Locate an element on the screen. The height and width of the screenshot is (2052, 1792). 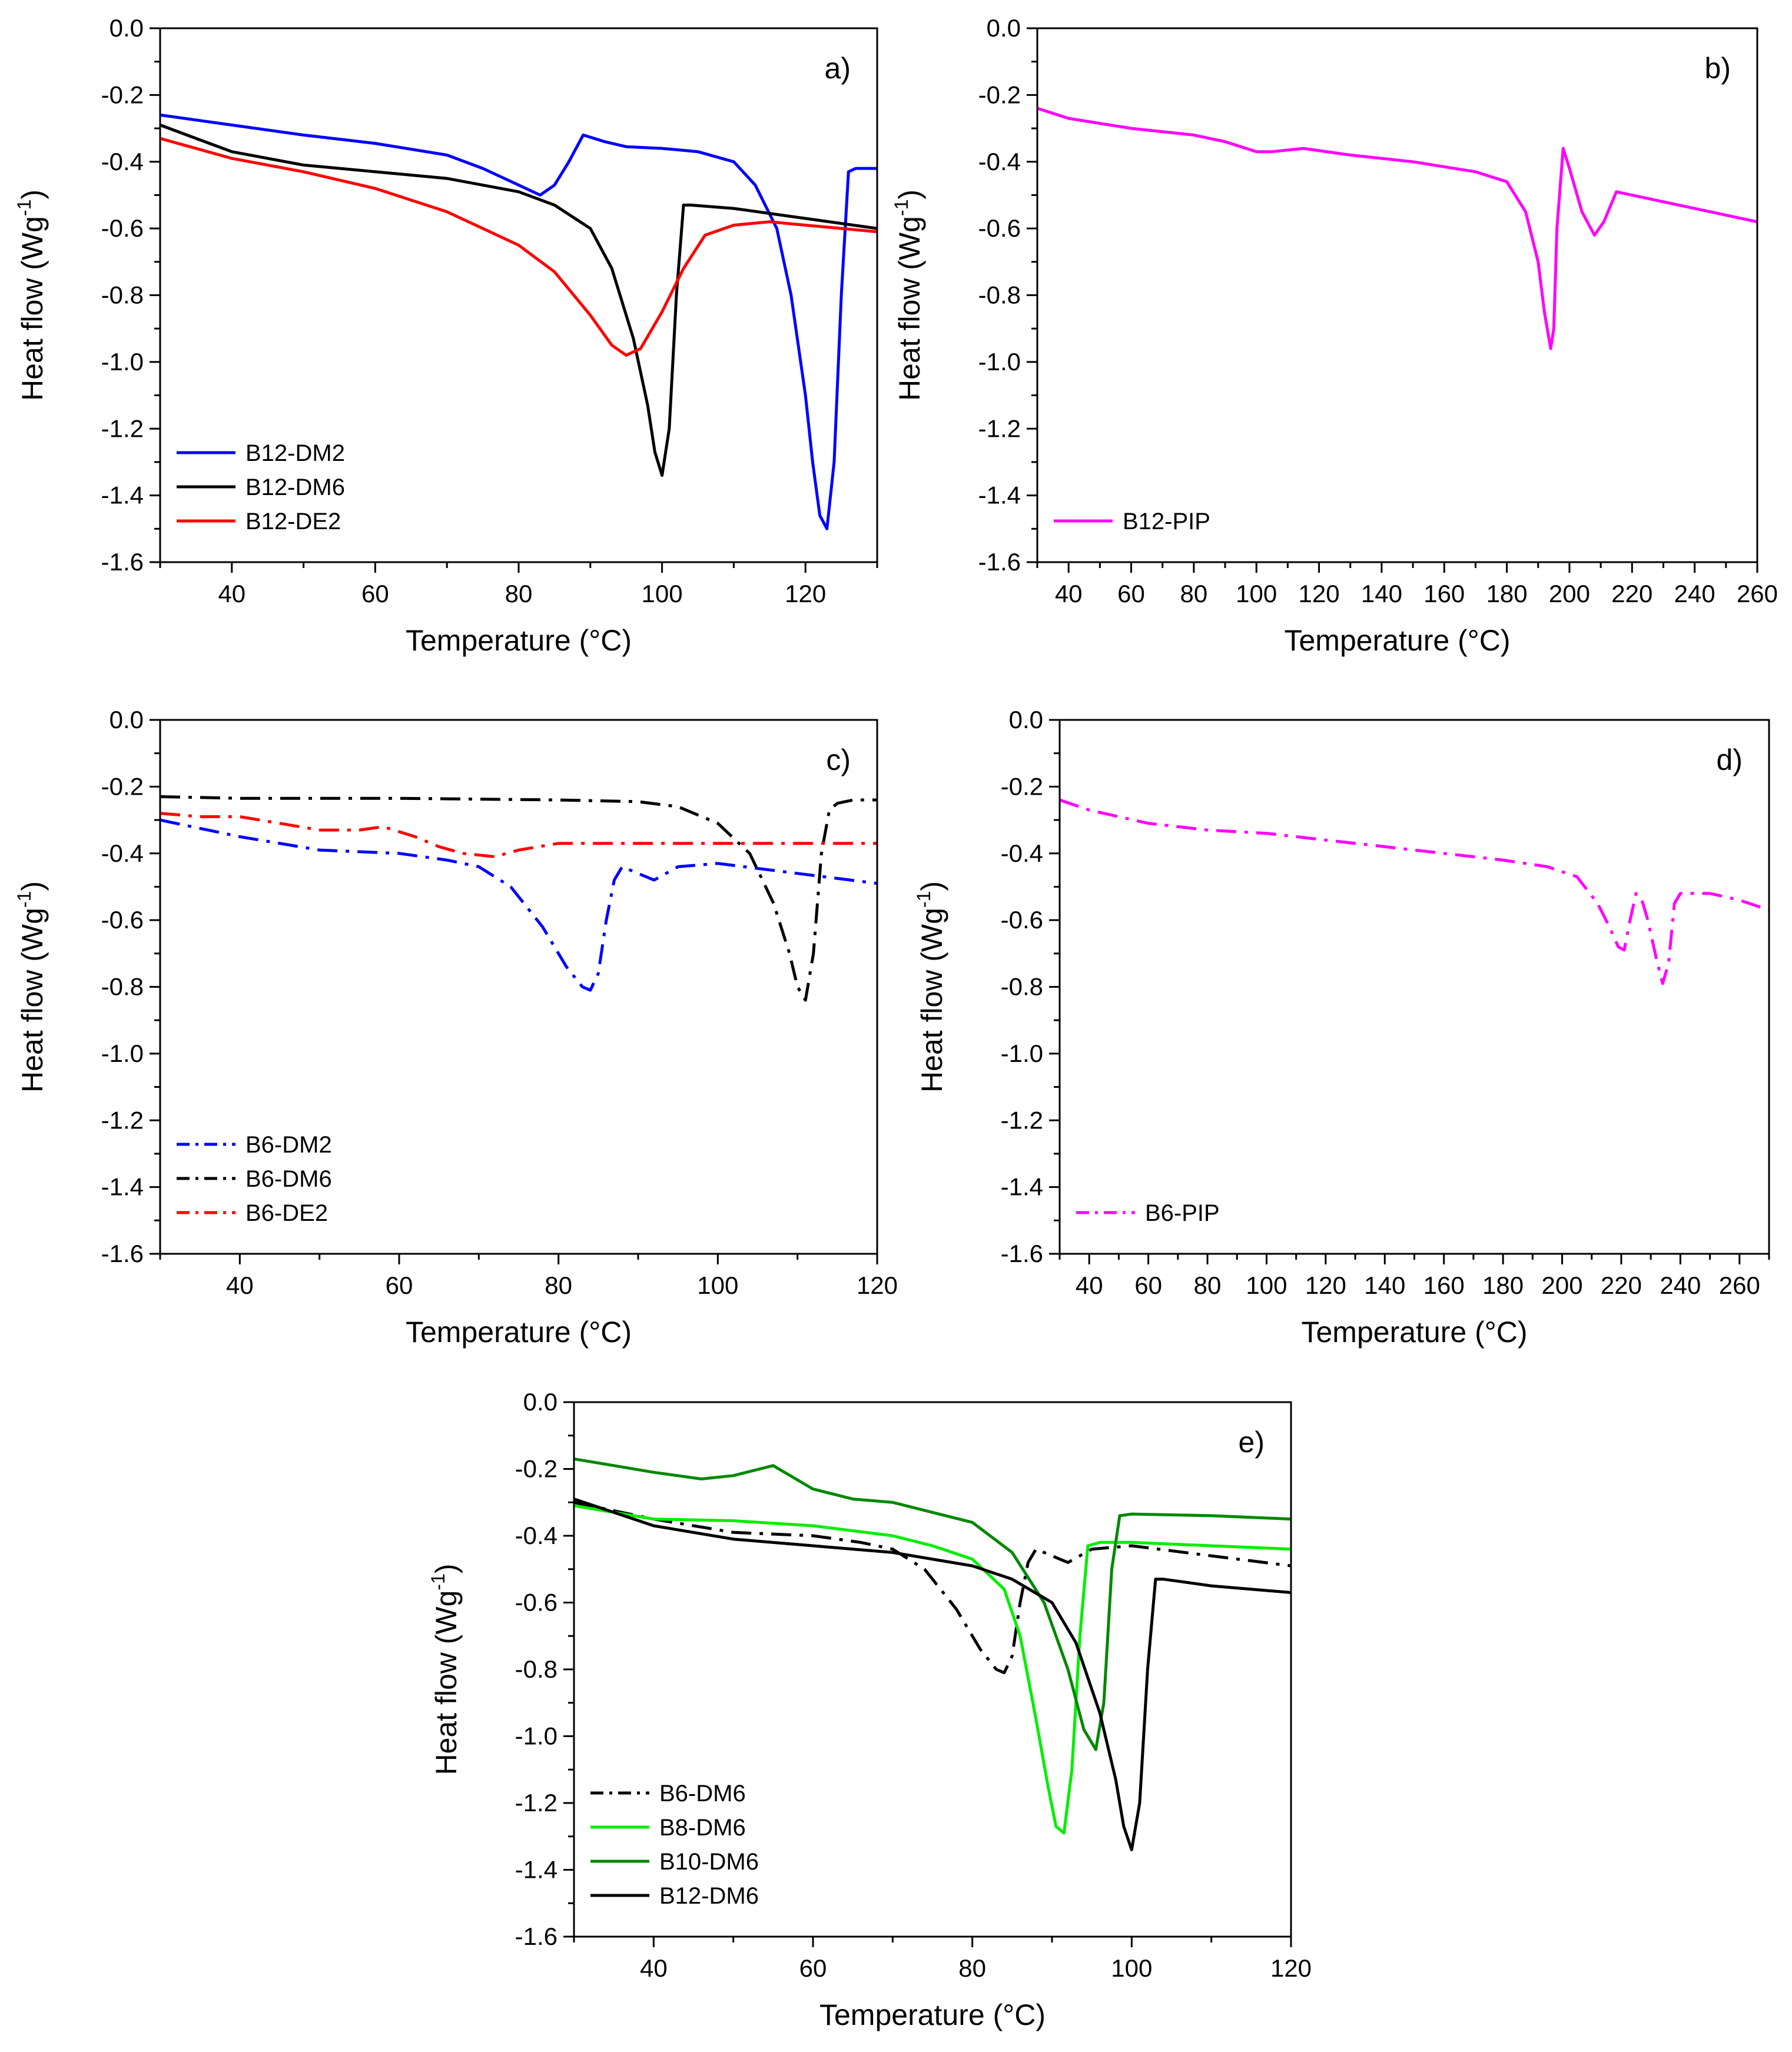
panel-label: c) is located at coordinates (838, 760).